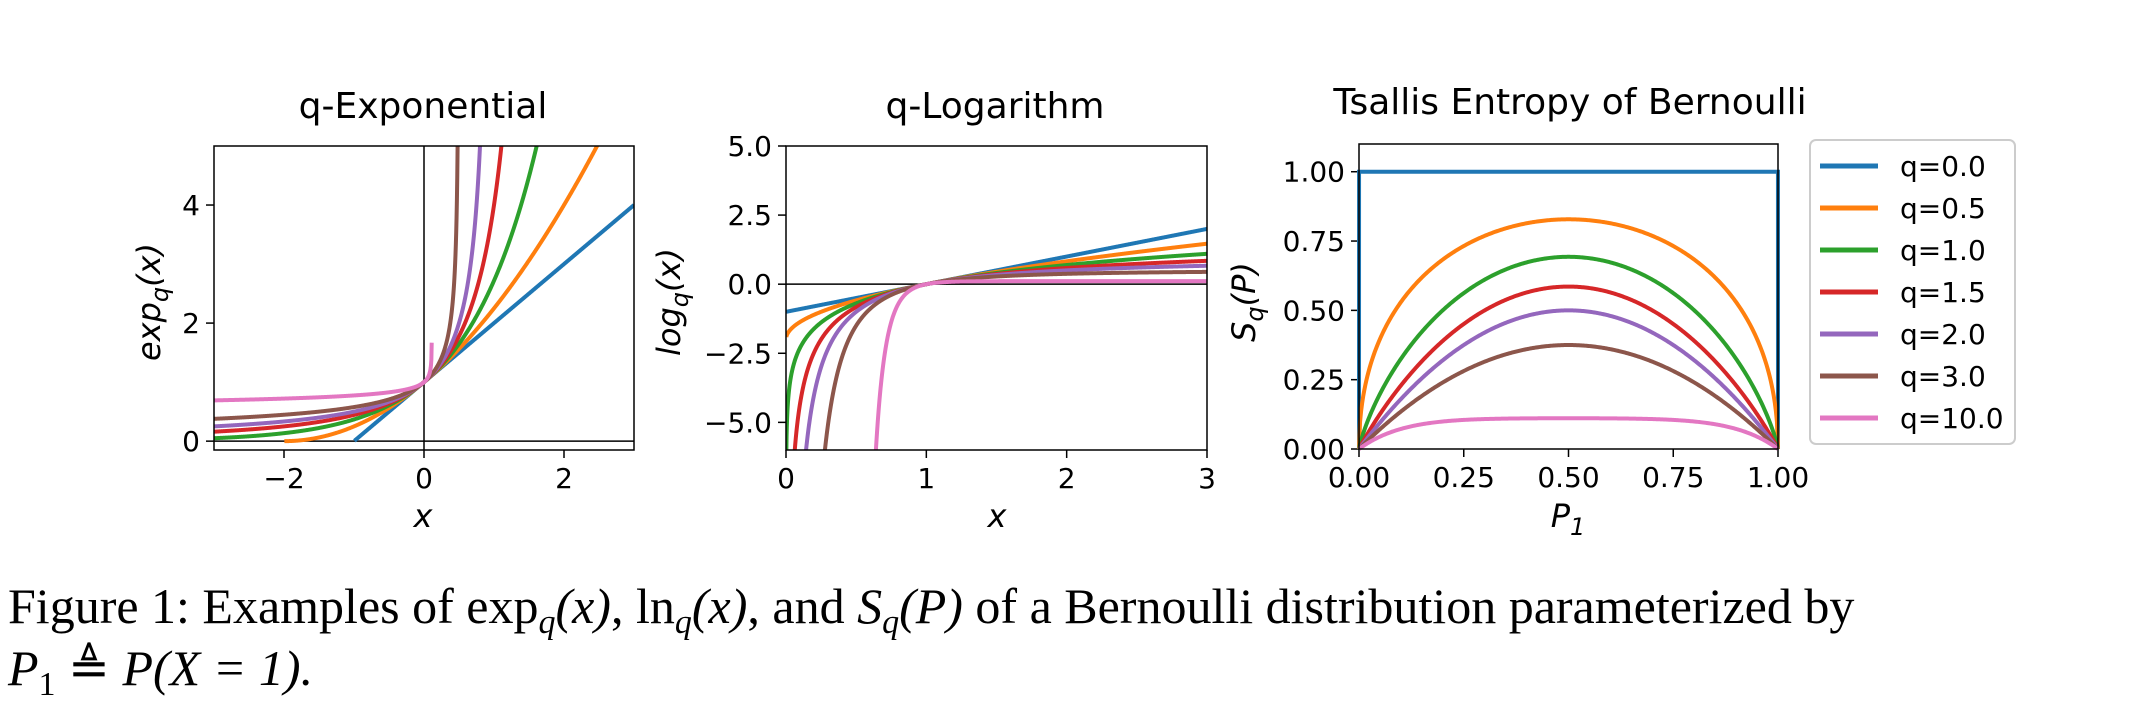  Describe the element at coordinates (749, 215) in the screenshot. I see `y-tick-label: 2.5` at that location.